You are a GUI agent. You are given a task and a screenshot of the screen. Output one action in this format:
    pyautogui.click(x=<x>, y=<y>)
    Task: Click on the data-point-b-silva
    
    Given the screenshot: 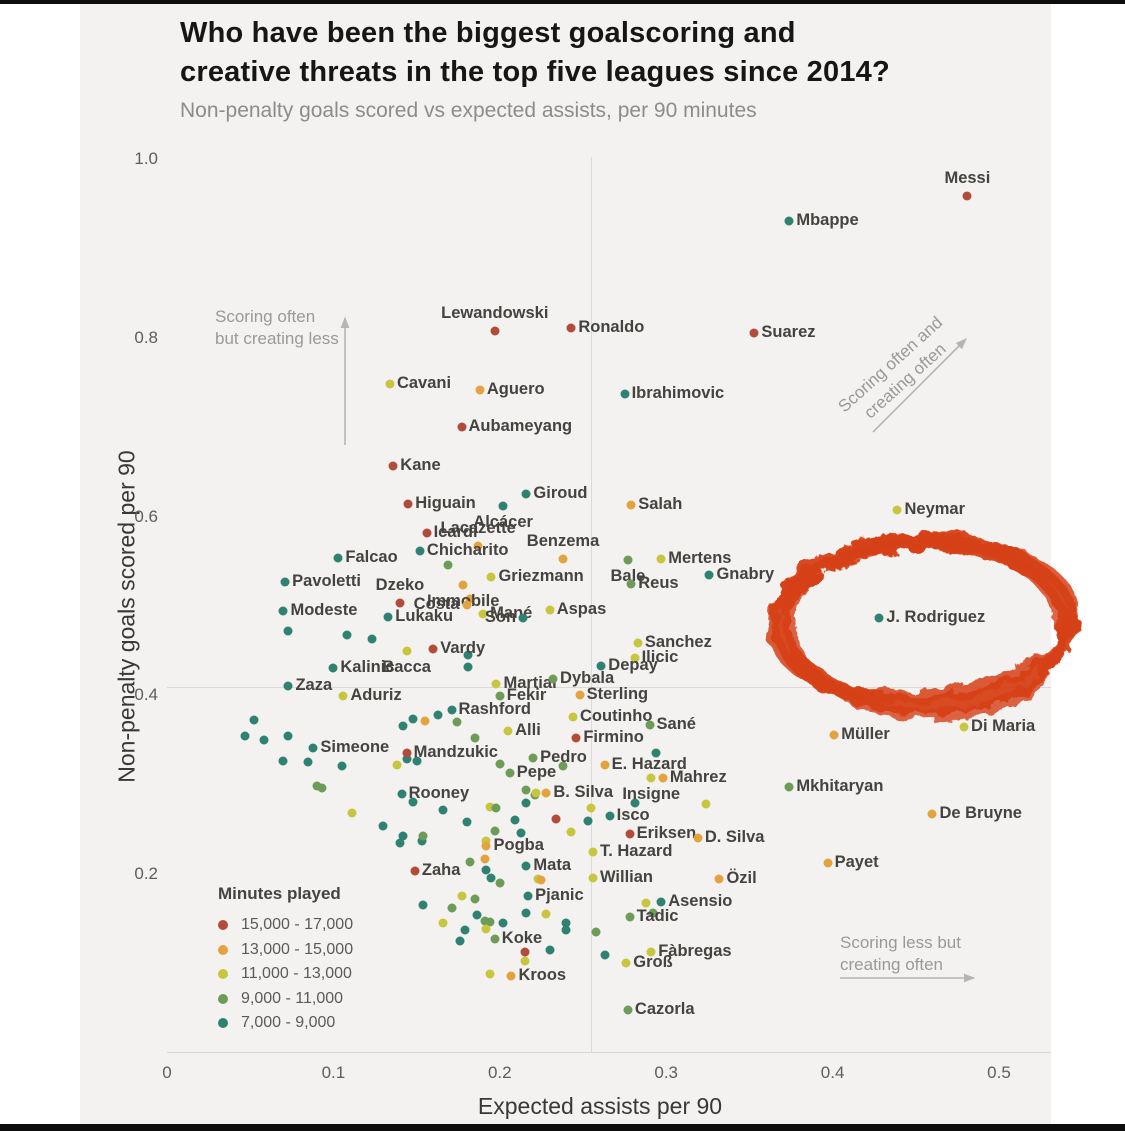 What is the action you would take?
    pyautogui.click(x=546, y=793)
    